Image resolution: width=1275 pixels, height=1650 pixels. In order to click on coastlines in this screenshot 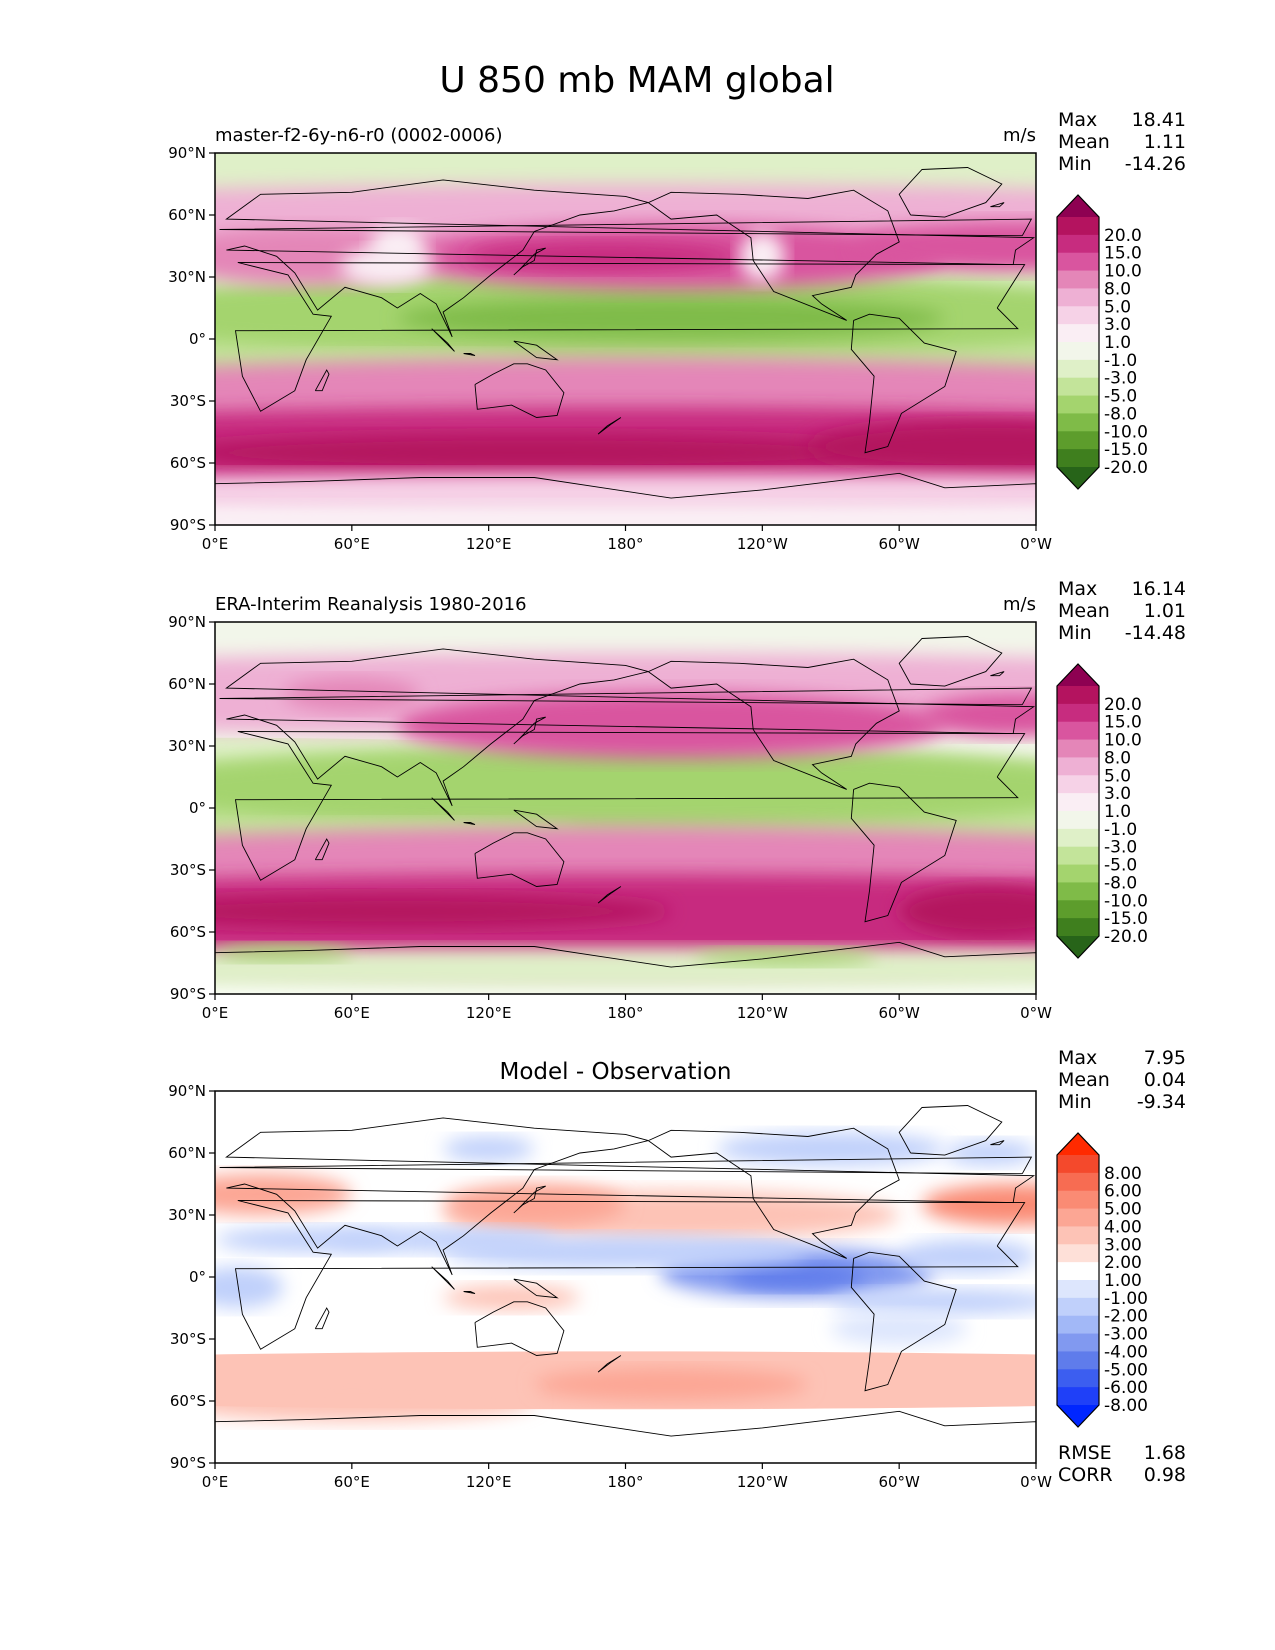, I will do `click(625, 815)`.